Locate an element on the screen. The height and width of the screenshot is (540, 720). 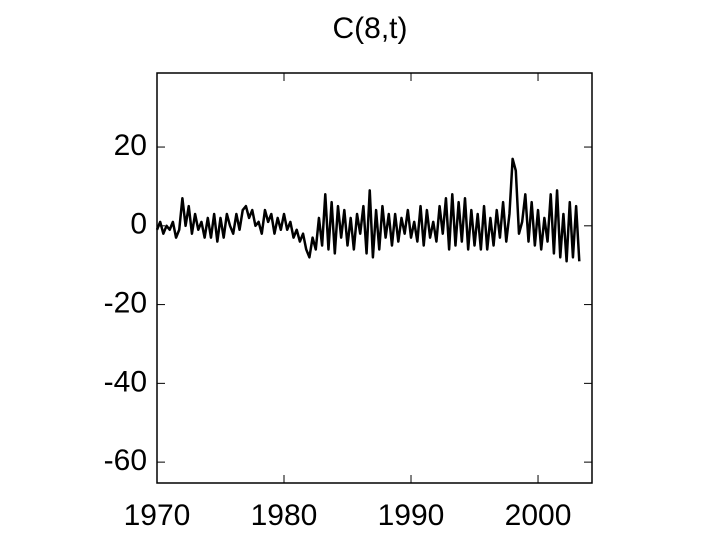
y-tick-label: -60 is located at coordinates (125, 460).